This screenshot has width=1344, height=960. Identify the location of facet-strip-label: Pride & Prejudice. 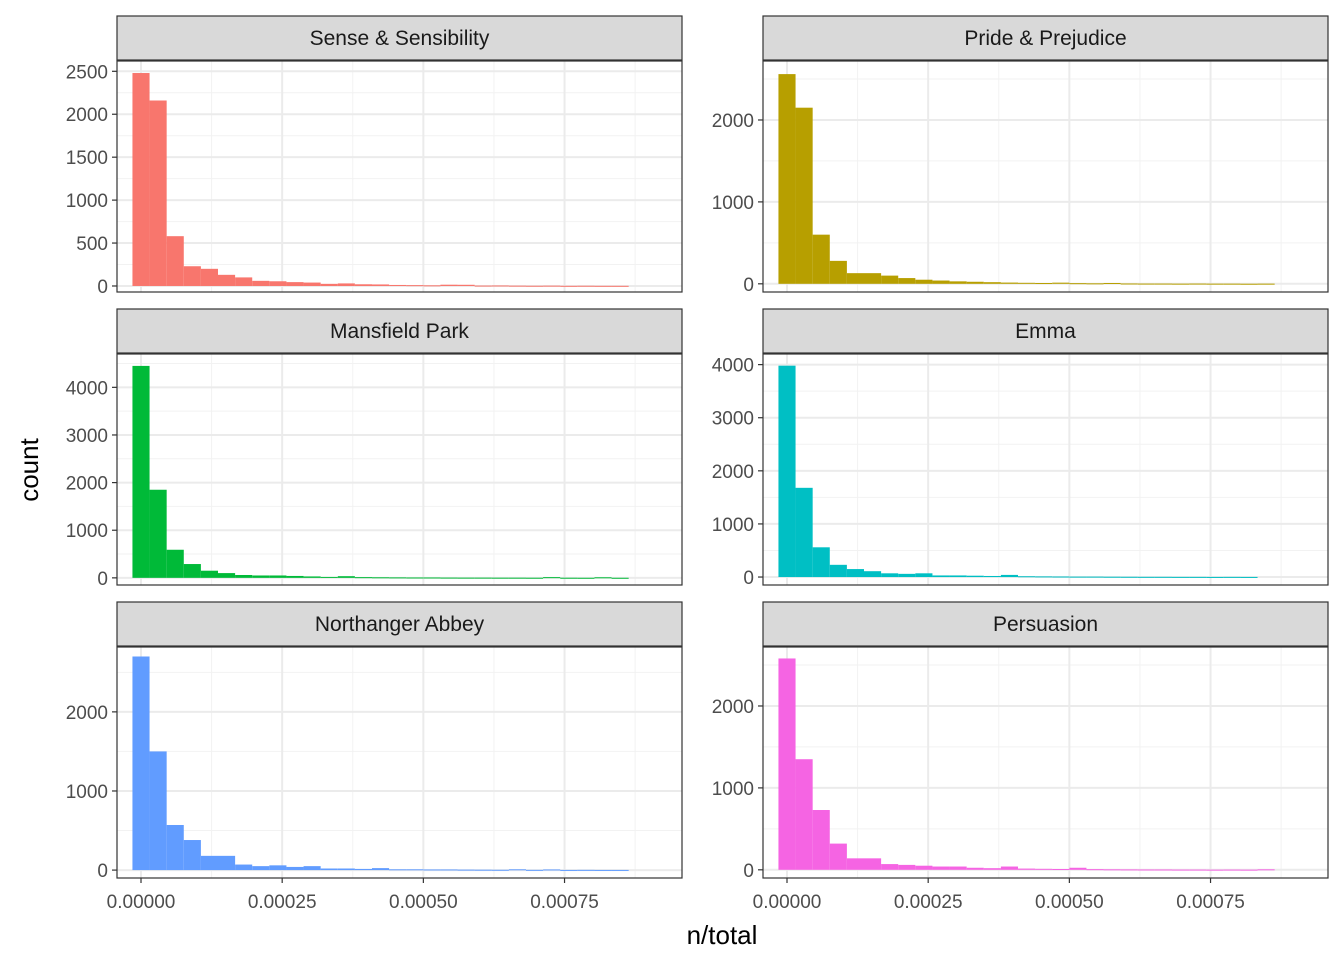
(1045, 38).